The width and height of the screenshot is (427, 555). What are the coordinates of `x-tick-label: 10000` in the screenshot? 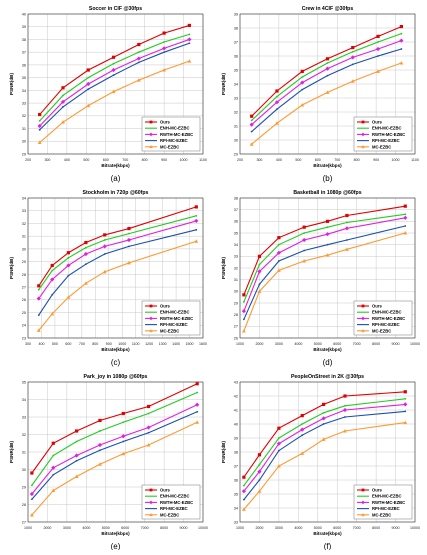 It's located at (415, 344).